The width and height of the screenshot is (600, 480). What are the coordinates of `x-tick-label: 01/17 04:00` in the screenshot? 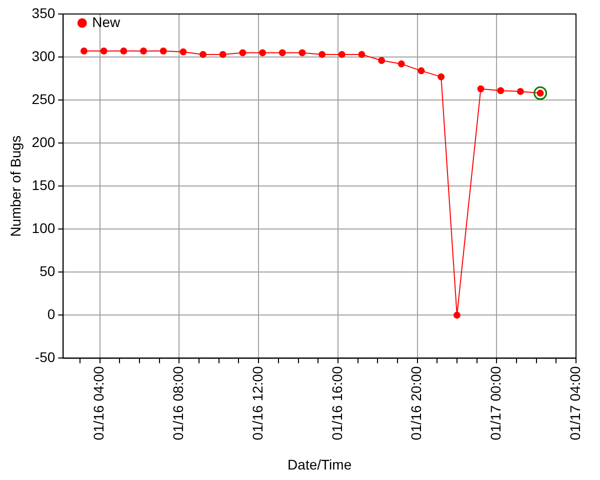 It's located at (574, 403).